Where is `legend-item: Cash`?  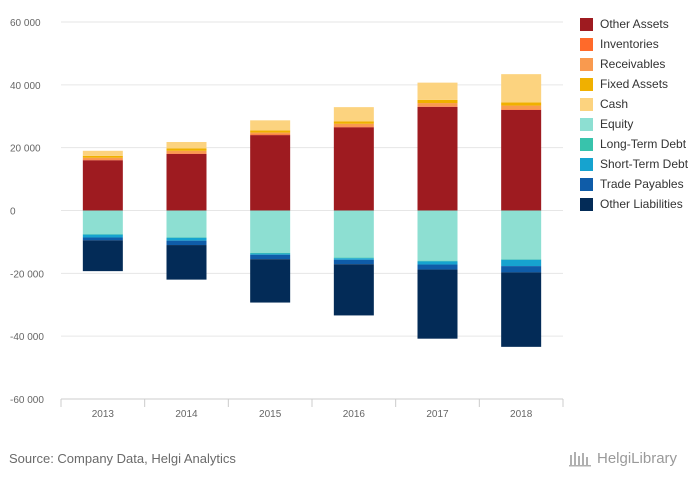 legend-item: Cash is located at coordinates (634, 104).